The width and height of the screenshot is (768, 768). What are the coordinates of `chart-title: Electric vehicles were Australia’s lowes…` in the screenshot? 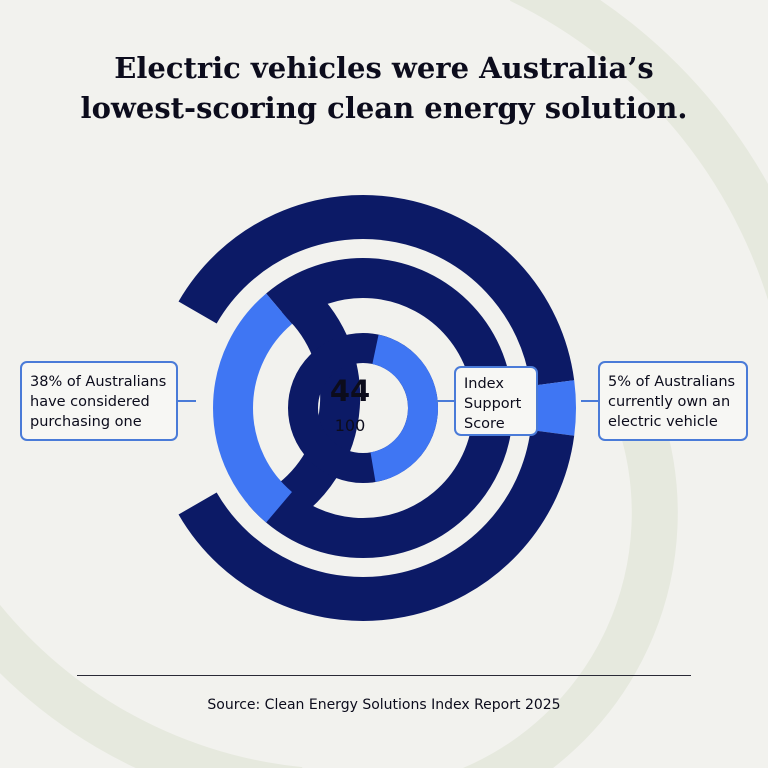 It's located at (384, 88).